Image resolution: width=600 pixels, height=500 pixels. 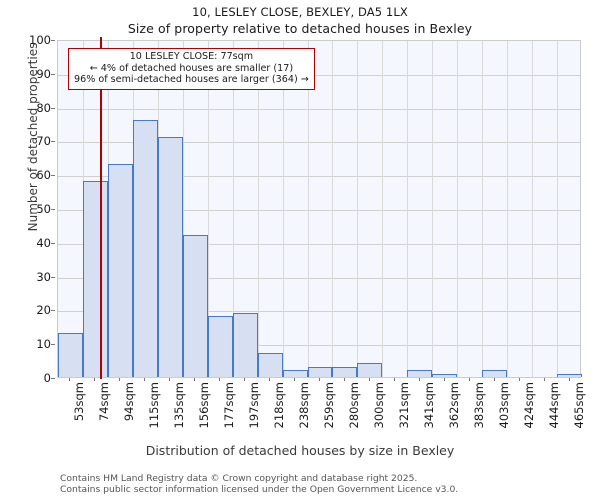 What do you see at coordinates (191, 68) in the screenshot?
I see `annotation-line-2: ← 4% of detached houses are smaller (17)` at bounding box center [191, 68].